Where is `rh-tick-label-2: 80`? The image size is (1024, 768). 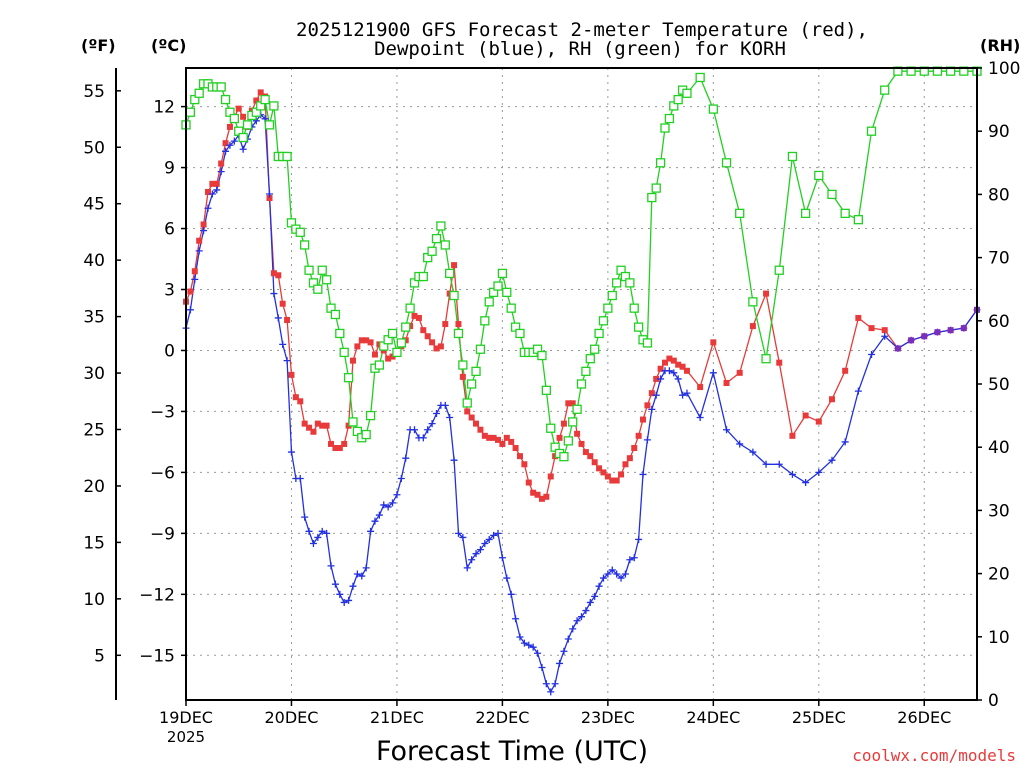
rh-tick-label-2: 80 is located at coordinates (999, 195).